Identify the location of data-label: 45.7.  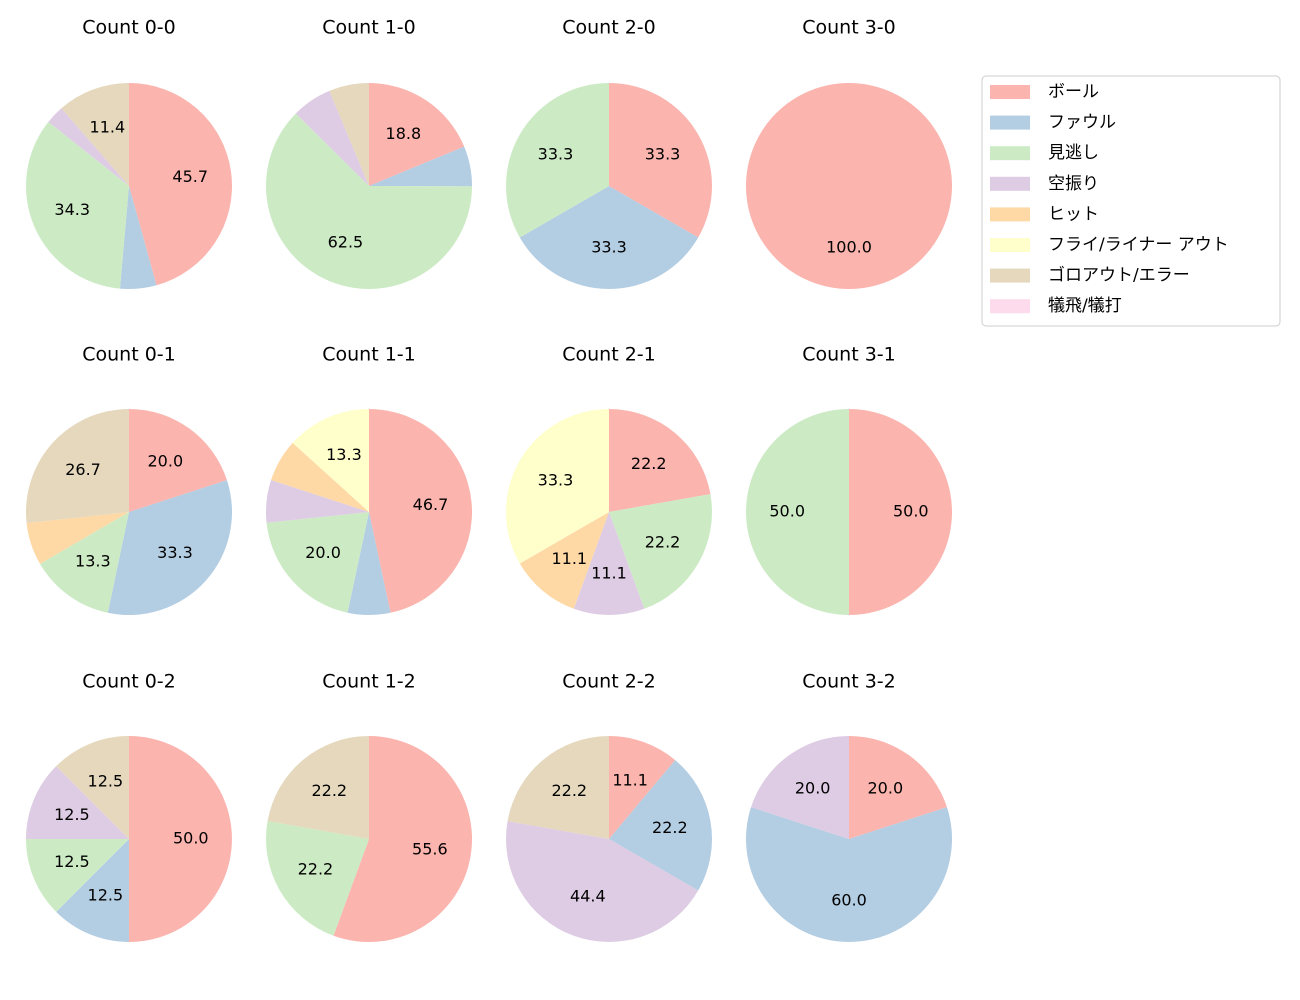
(190, 176).